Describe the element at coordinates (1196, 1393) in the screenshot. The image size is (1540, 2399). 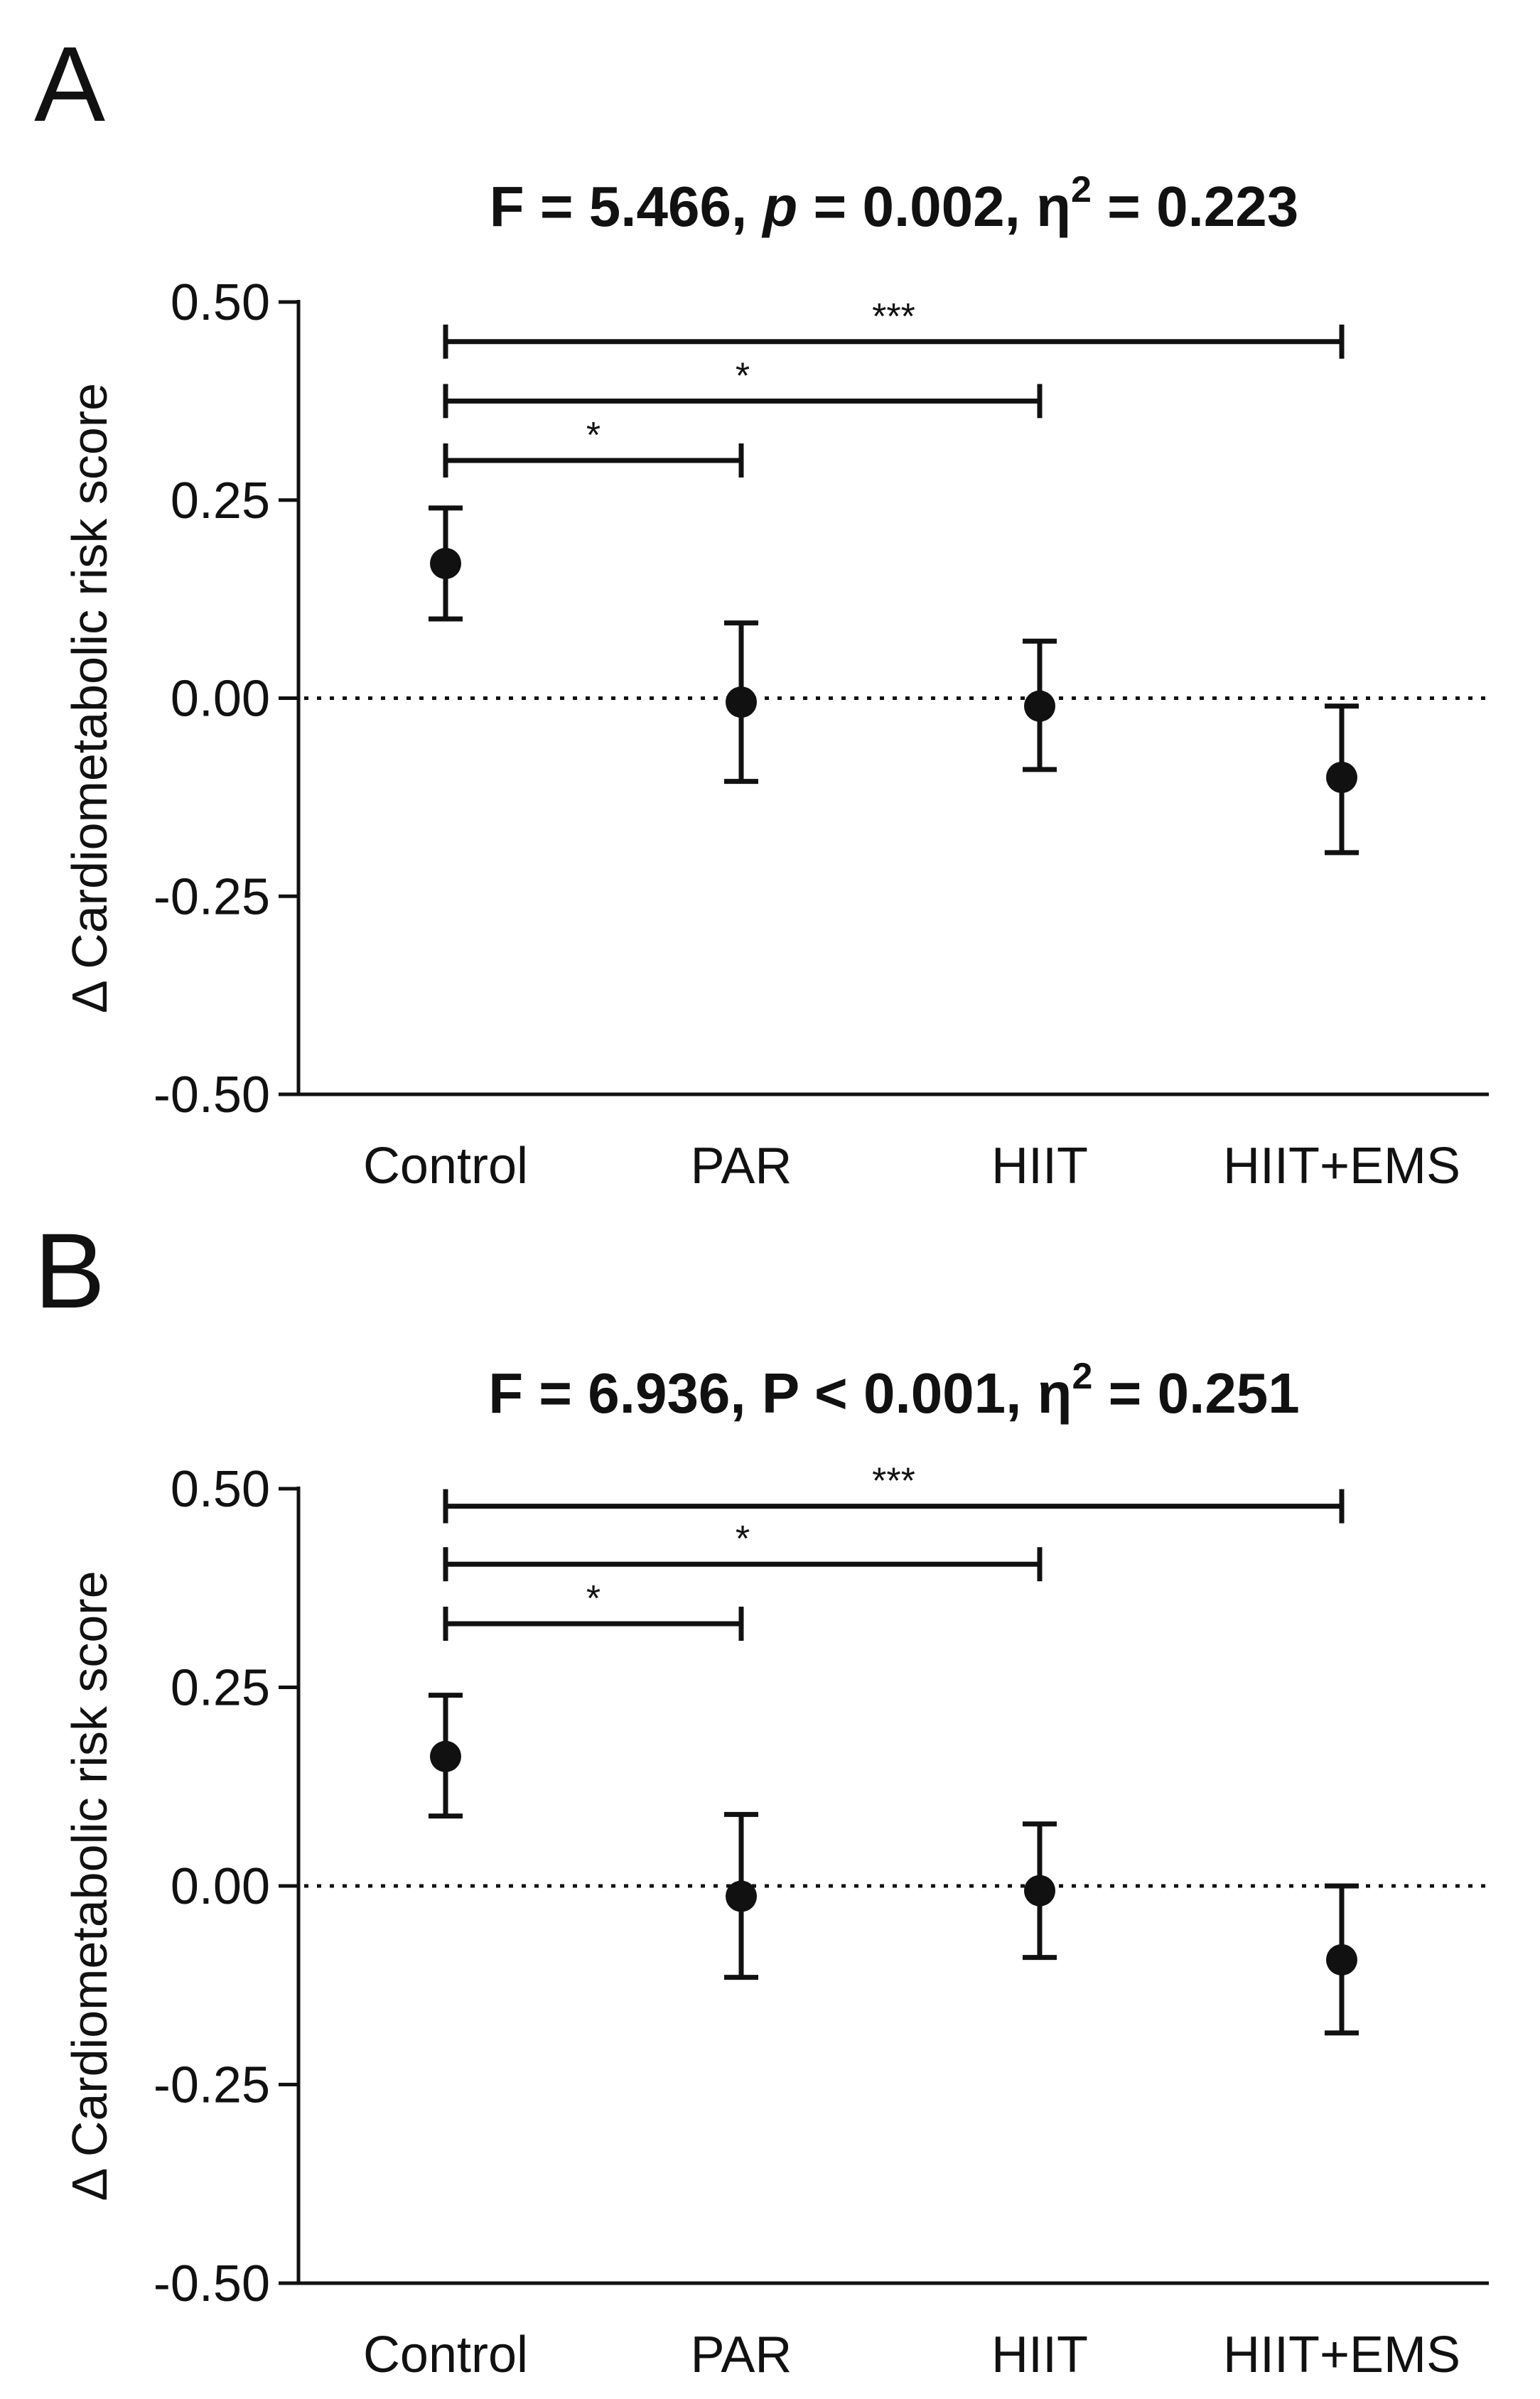
I see `title-eta-value: = 0.251` at that location.